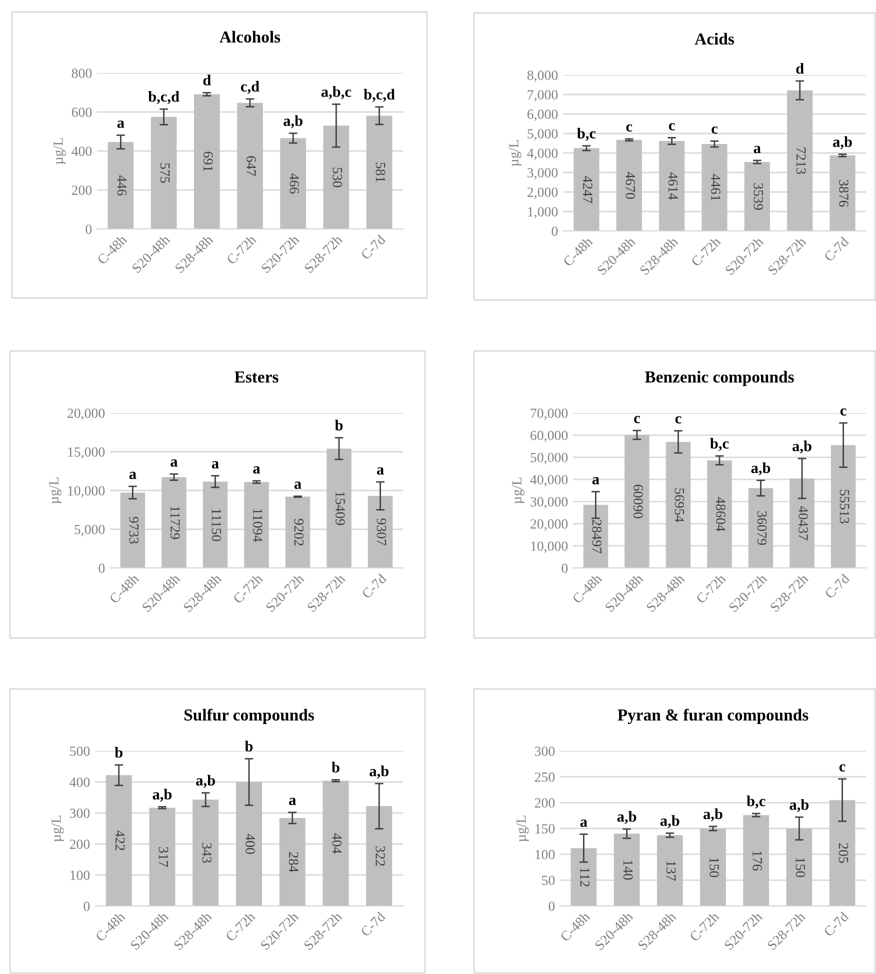  What do you see at coordinates (845, 507) in the screenshot?
I see `data-label: 55513` at bounding box center [845, 507].